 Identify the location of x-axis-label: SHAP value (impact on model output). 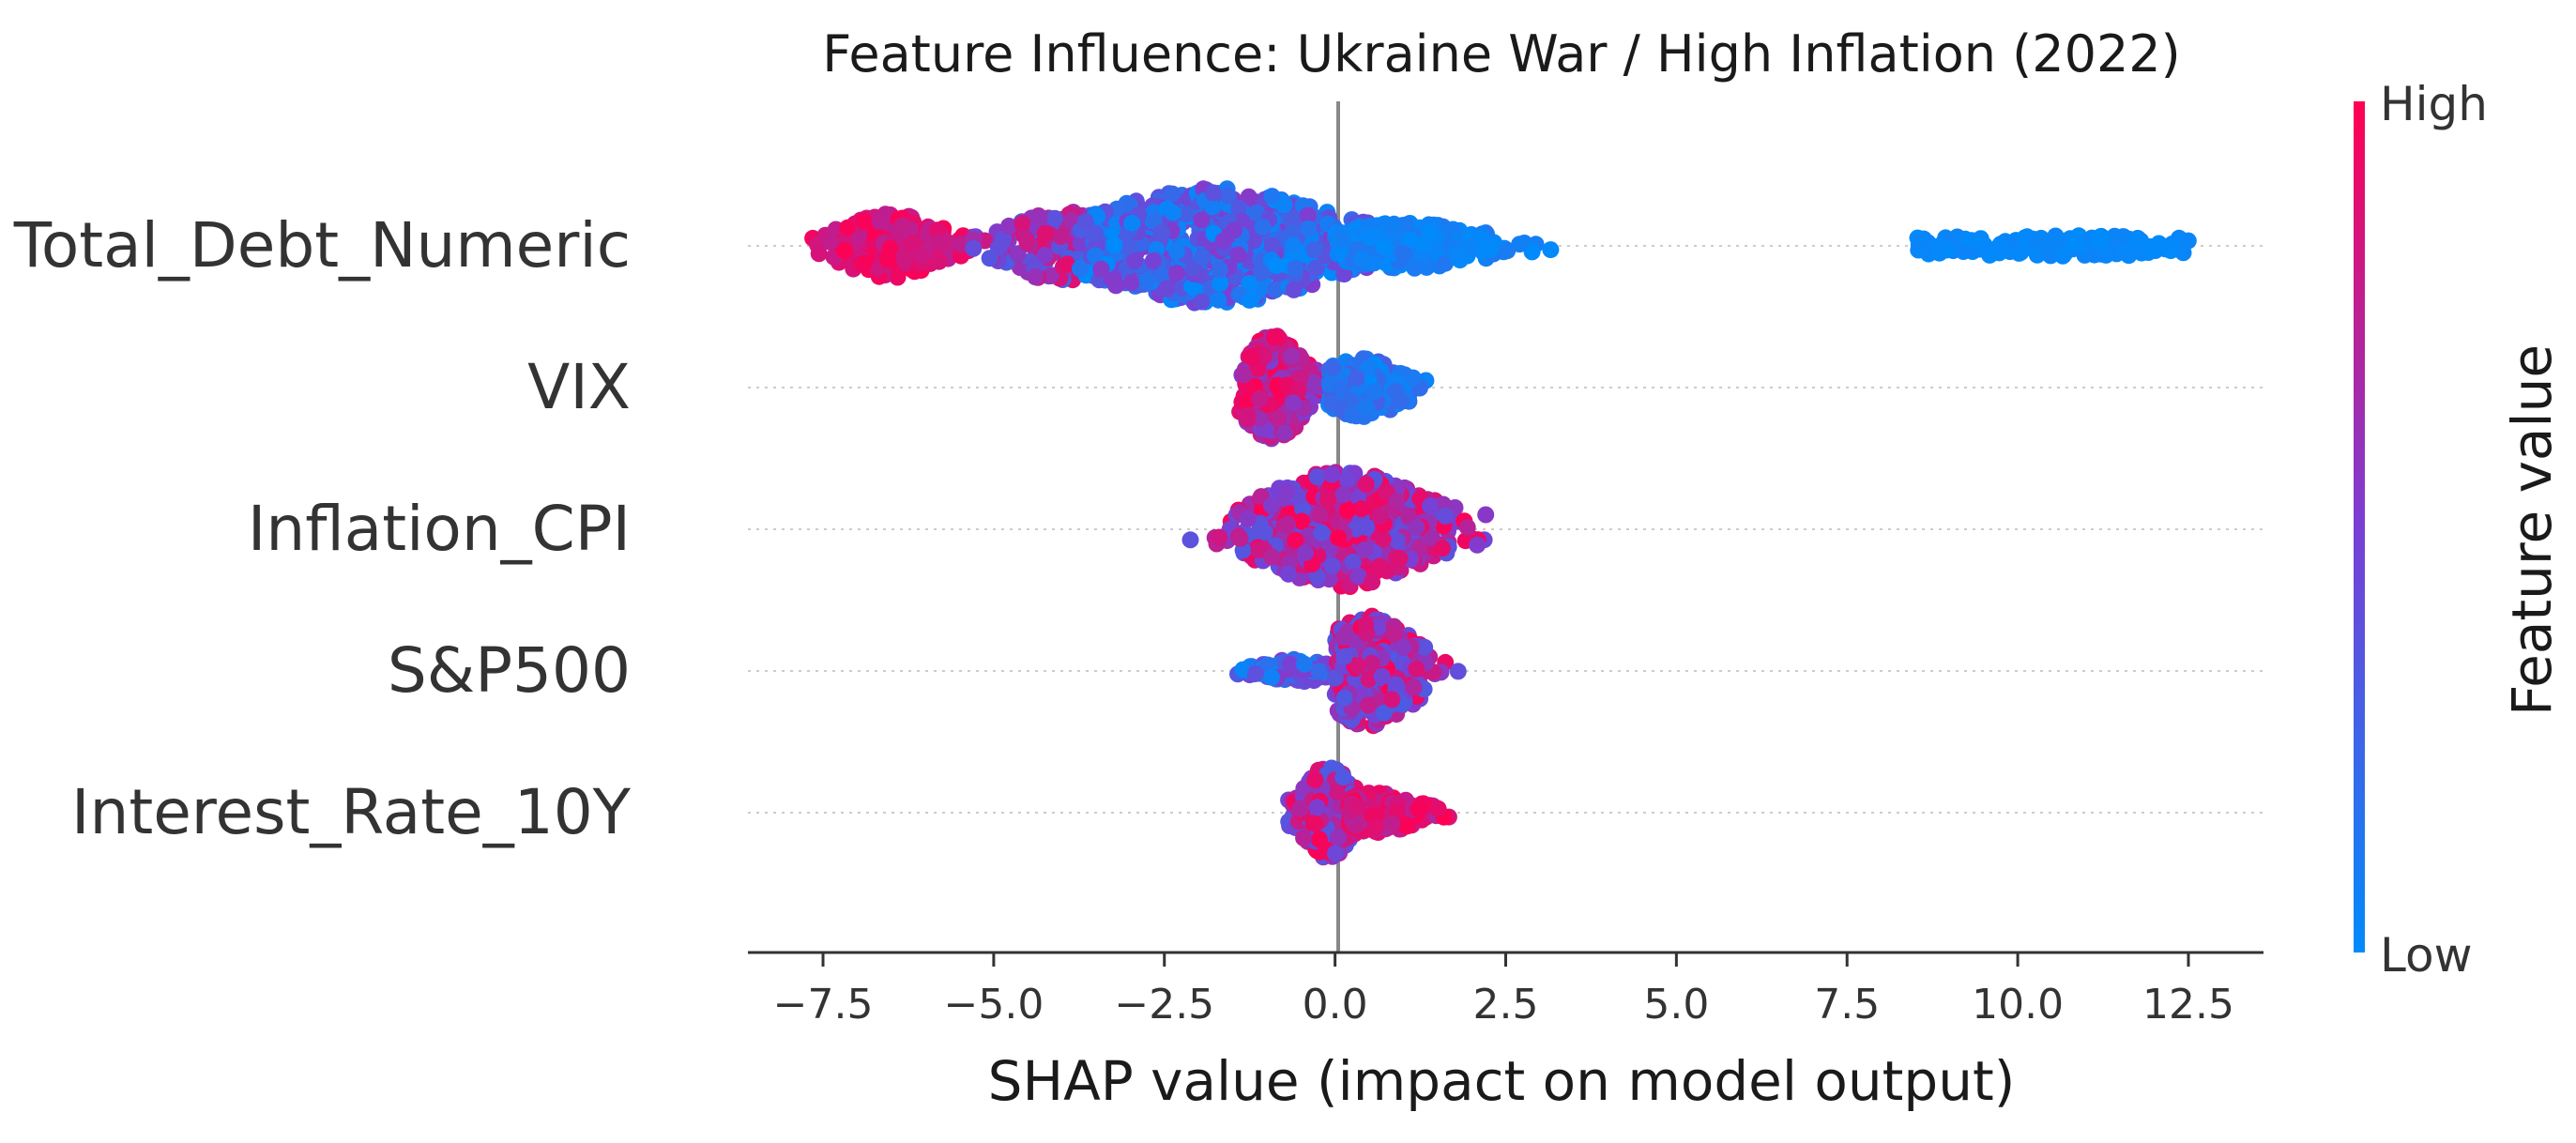
(1502, 1081).